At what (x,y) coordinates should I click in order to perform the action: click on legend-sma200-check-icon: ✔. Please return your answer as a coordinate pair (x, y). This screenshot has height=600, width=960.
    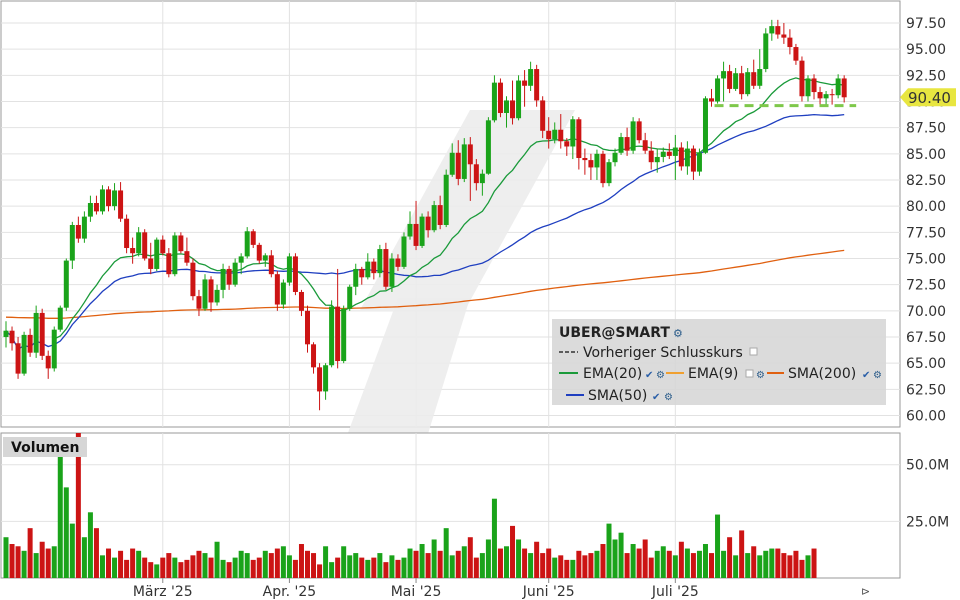
    Looking at the image, I should click on (866, 375).